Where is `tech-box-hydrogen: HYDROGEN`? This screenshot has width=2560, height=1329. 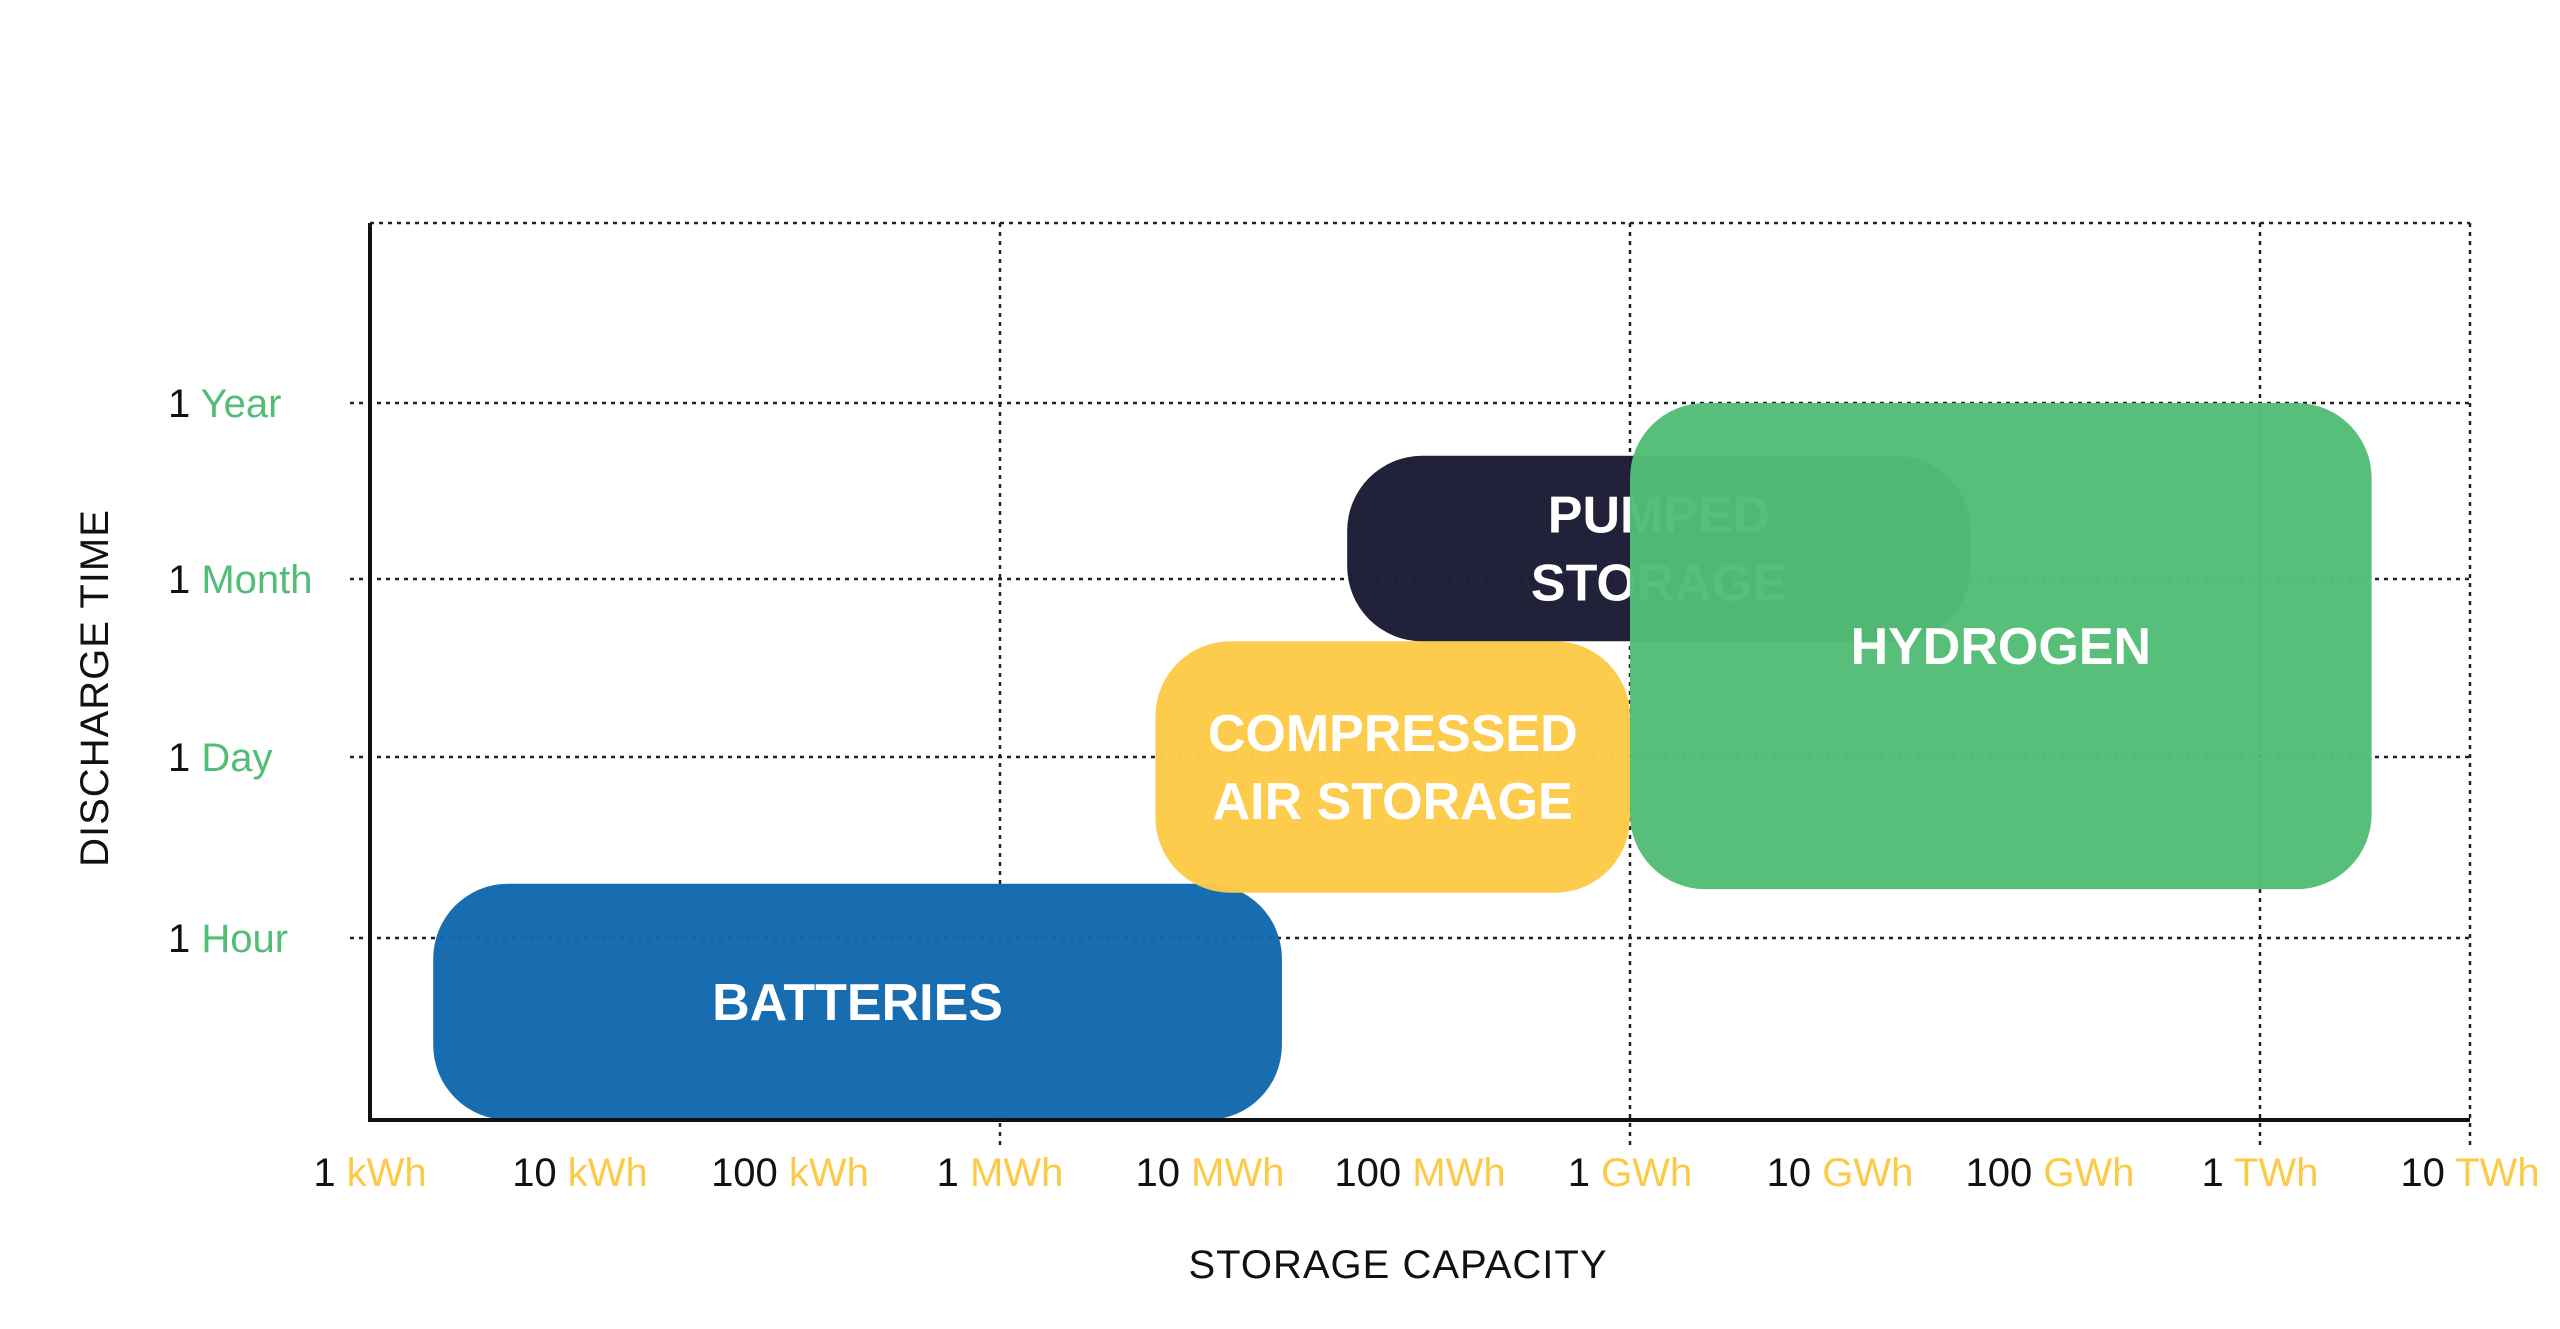
tech-box-hydrogen: HYDROGEN is located at coordinates (2001, 646).